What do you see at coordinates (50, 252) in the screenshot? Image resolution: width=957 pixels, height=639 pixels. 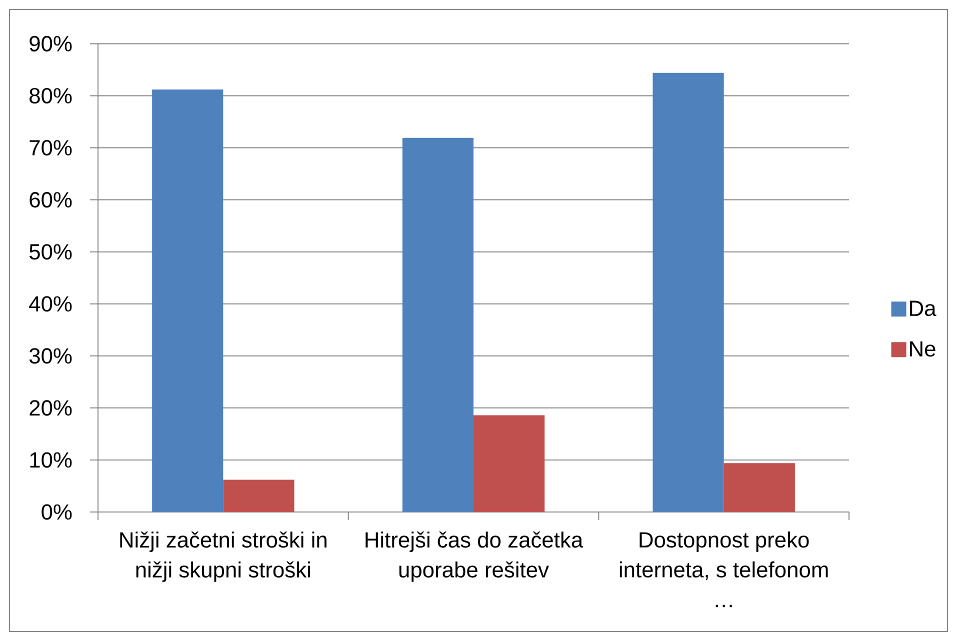 I see `y-tick-label: 50%` at bounding box center [50, 252].